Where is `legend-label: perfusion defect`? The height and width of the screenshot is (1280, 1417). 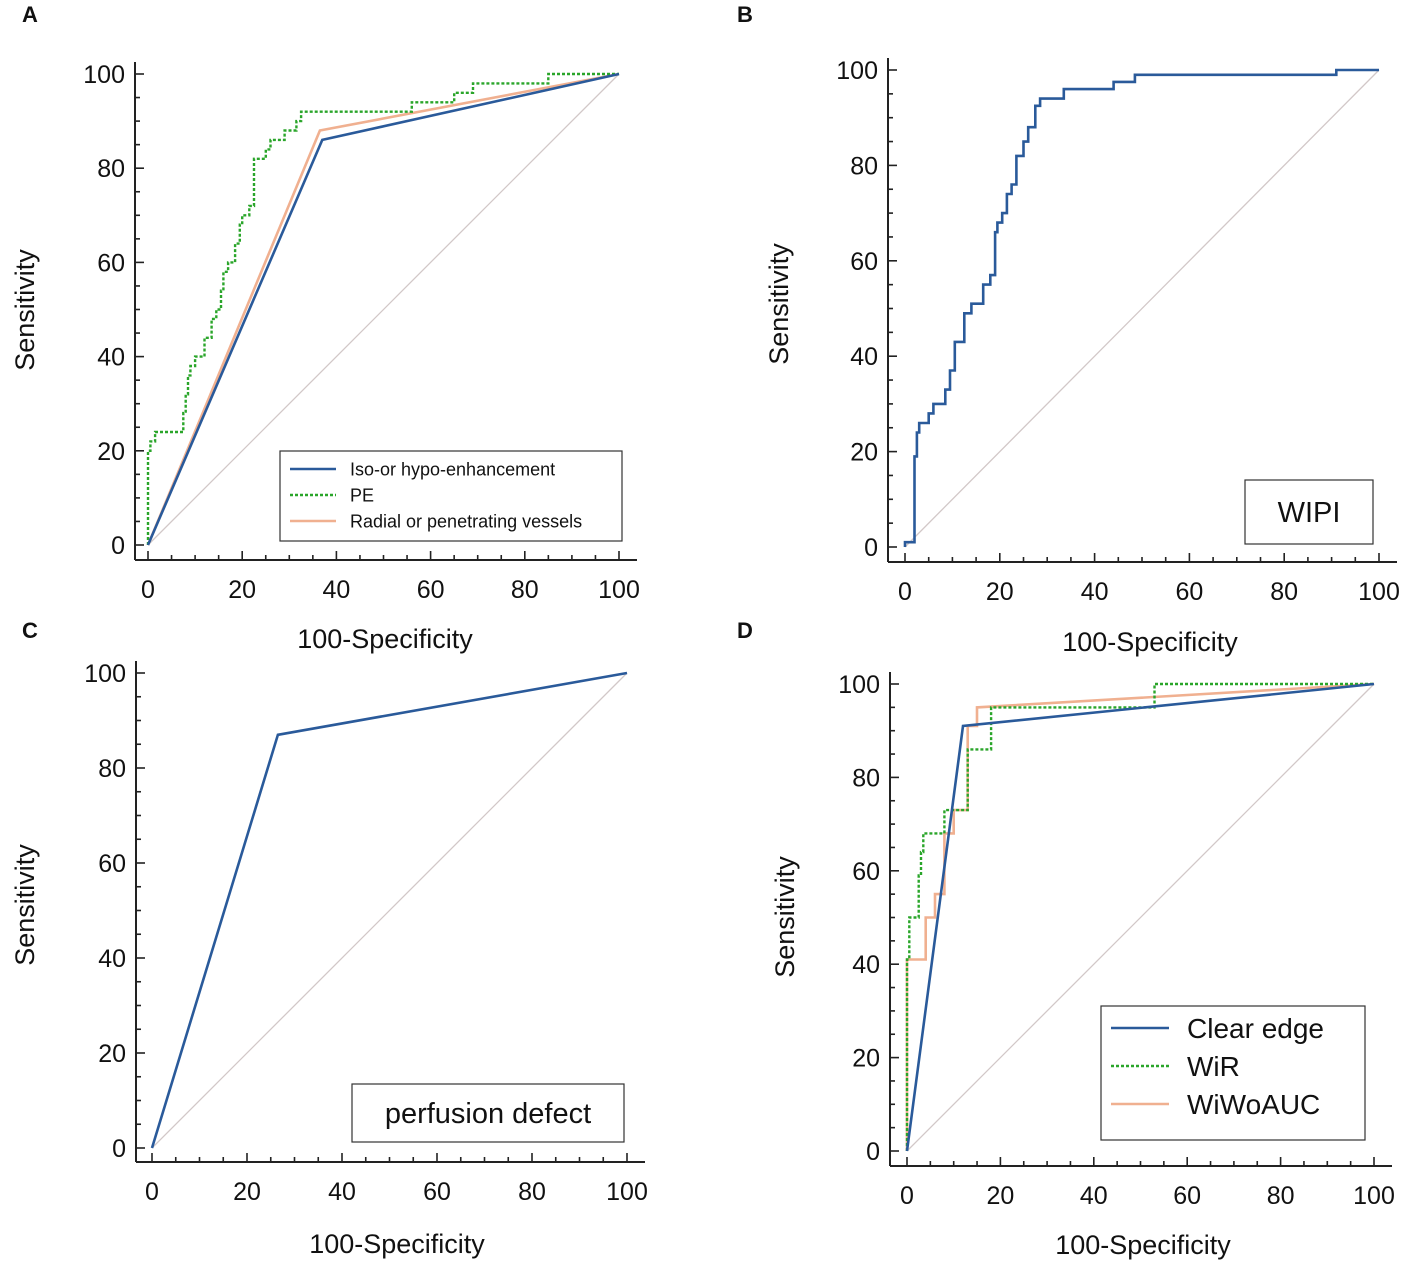 legend-label: perfusion defect is located at coordinates (488, 1114).